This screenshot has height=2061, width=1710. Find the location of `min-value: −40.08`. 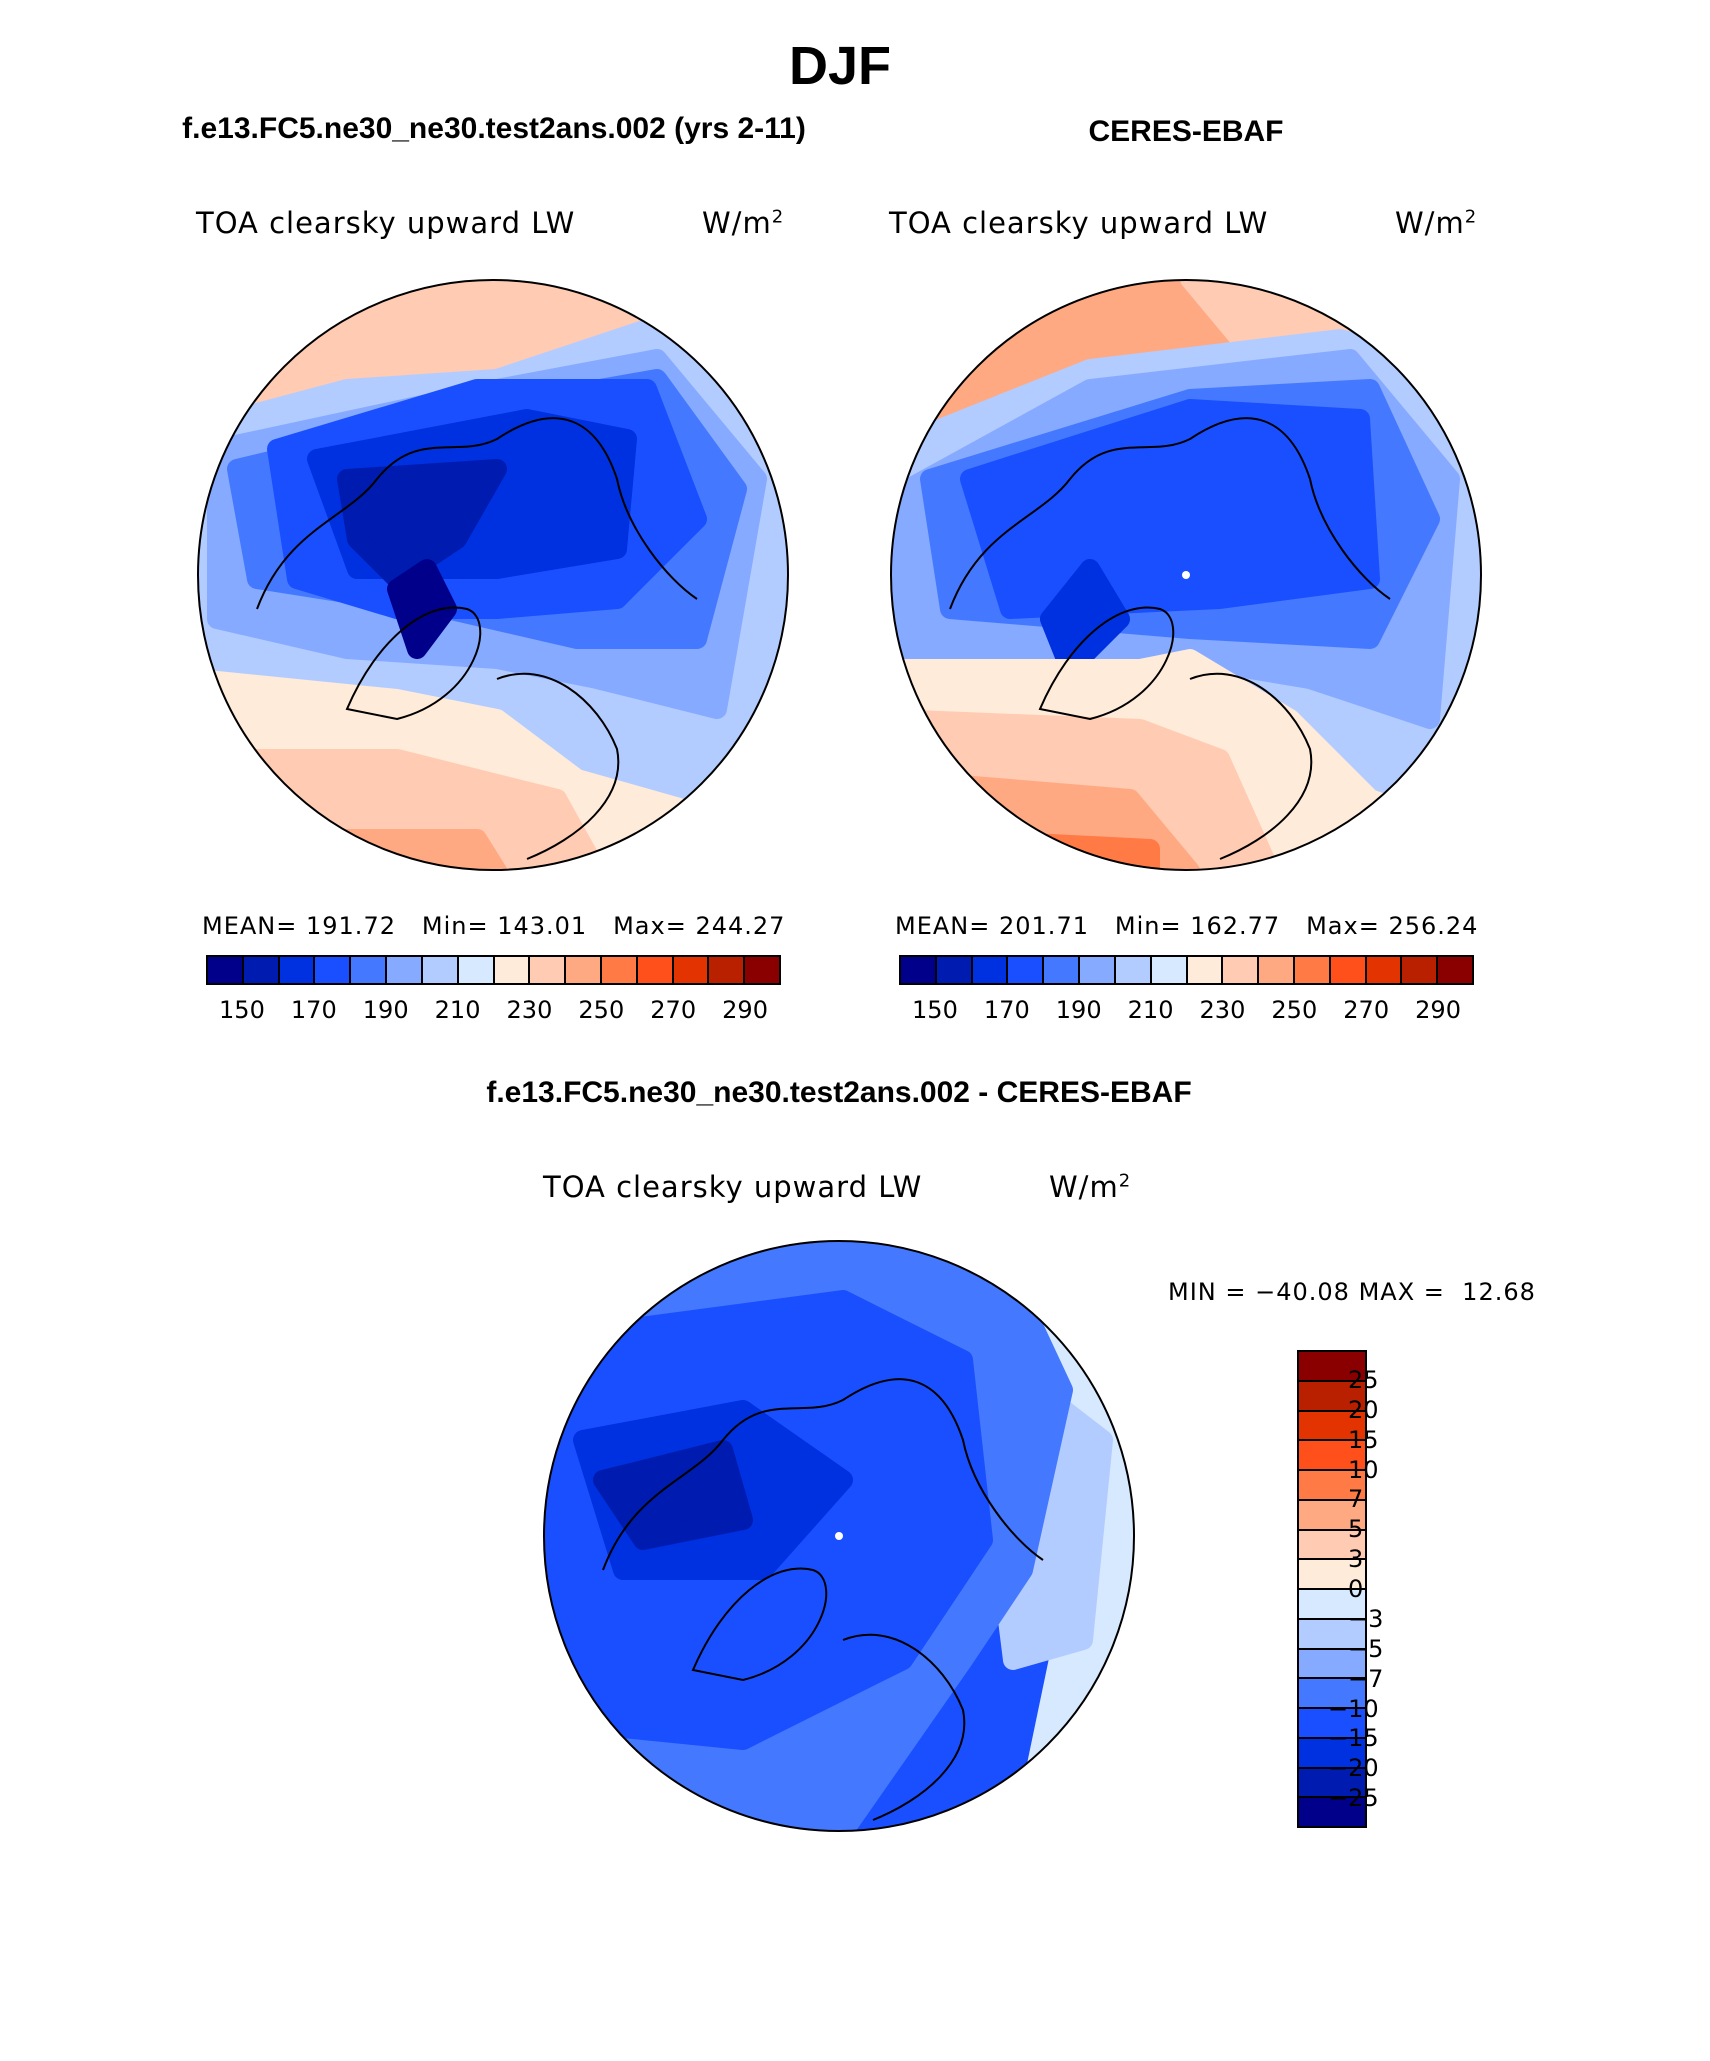

min-value: −40.08 is located at coordinates (1302, 1292).